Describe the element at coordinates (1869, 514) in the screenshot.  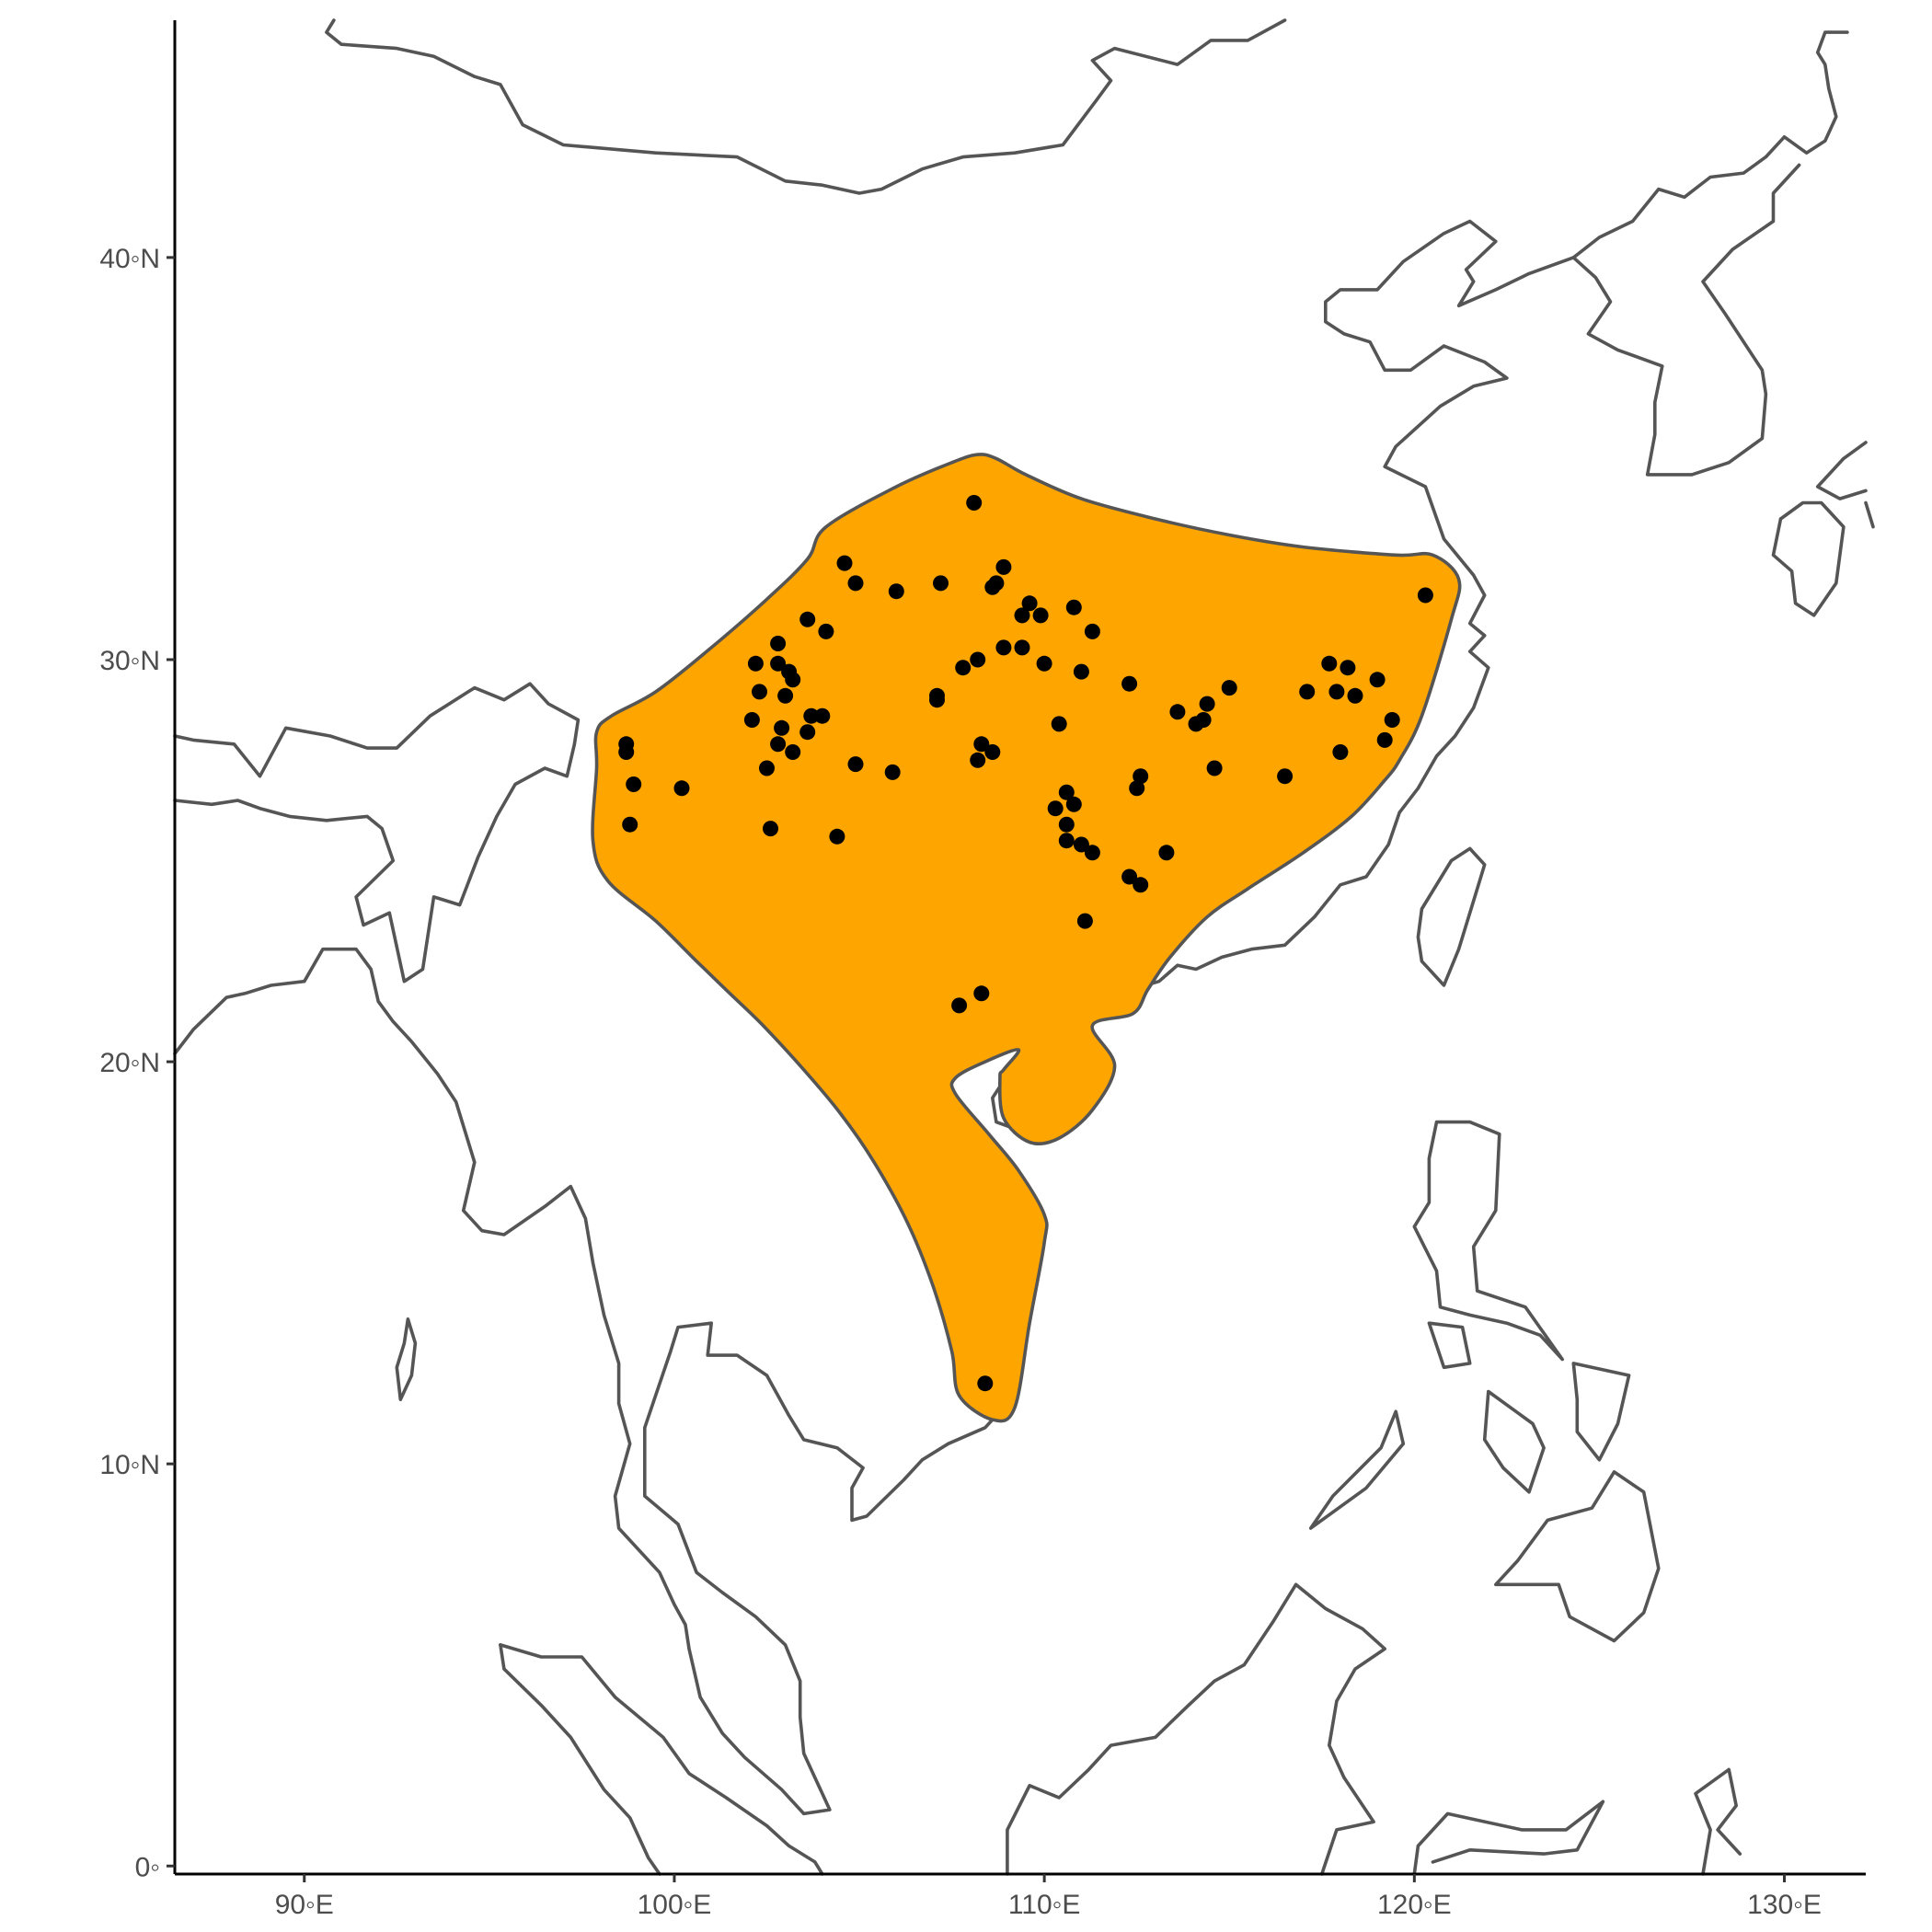
I see `coastline-japan-shikoku` at that location.